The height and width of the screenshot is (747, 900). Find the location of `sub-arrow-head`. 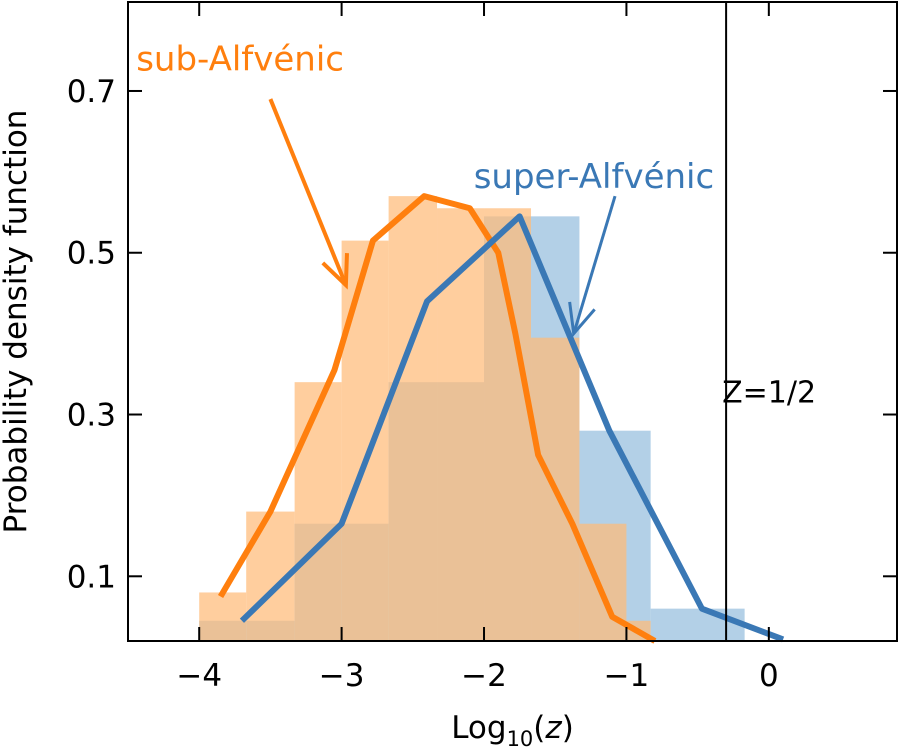

sub-arrow-head is located at coordinates (335, 271).